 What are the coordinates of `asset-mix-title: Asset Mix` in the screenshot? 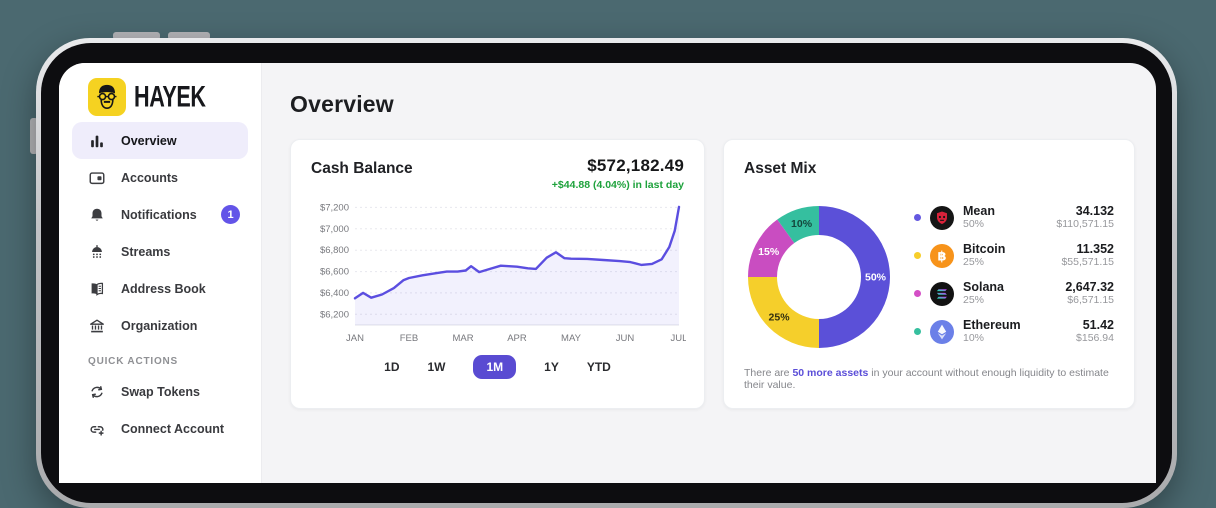 It's located at (780, 168).